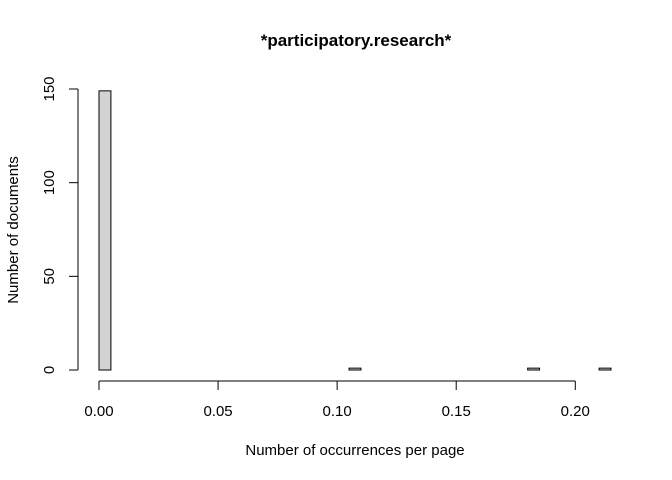 The width and height of the screenshot is (672, 480). I want to click on x-axis-title: Number of occurrences per page, so click(354, 450).